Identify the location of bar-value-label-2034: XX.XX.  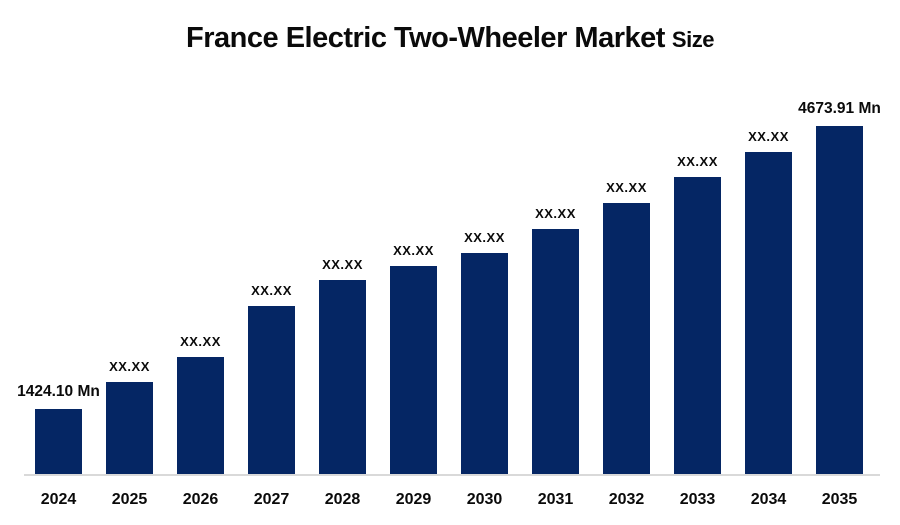
(768, 136).